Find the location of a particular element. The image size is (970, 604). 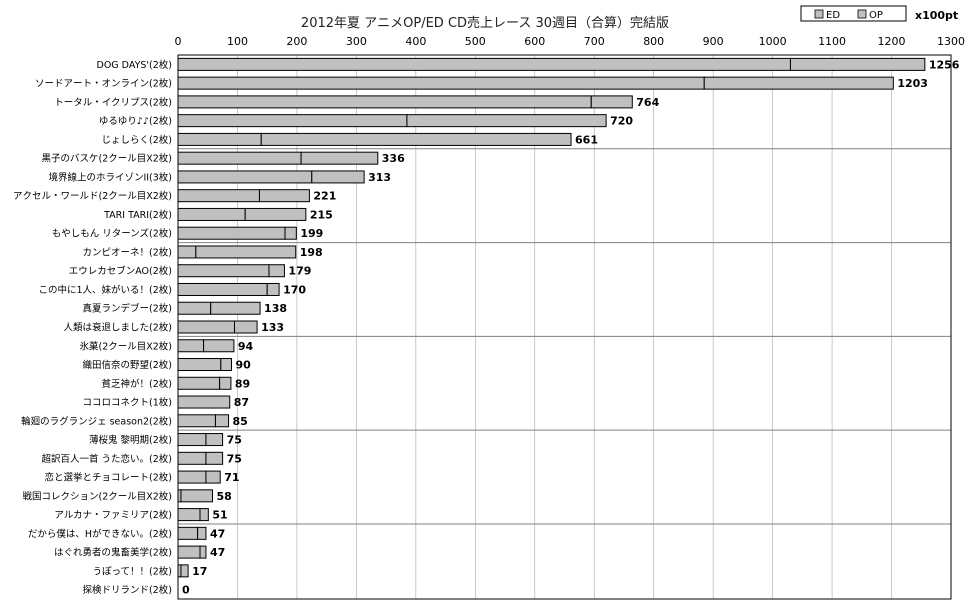

value-label: 199 is located at coordinates (311, 233).